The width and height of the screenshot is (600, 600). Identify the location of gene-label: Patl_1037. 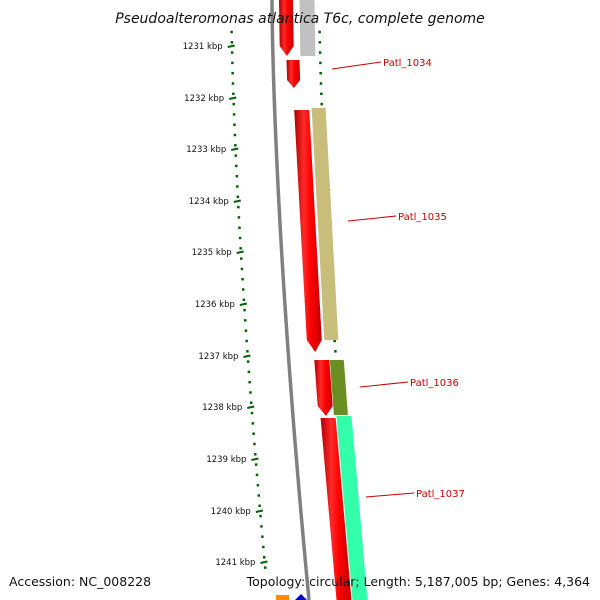
(440, 494).